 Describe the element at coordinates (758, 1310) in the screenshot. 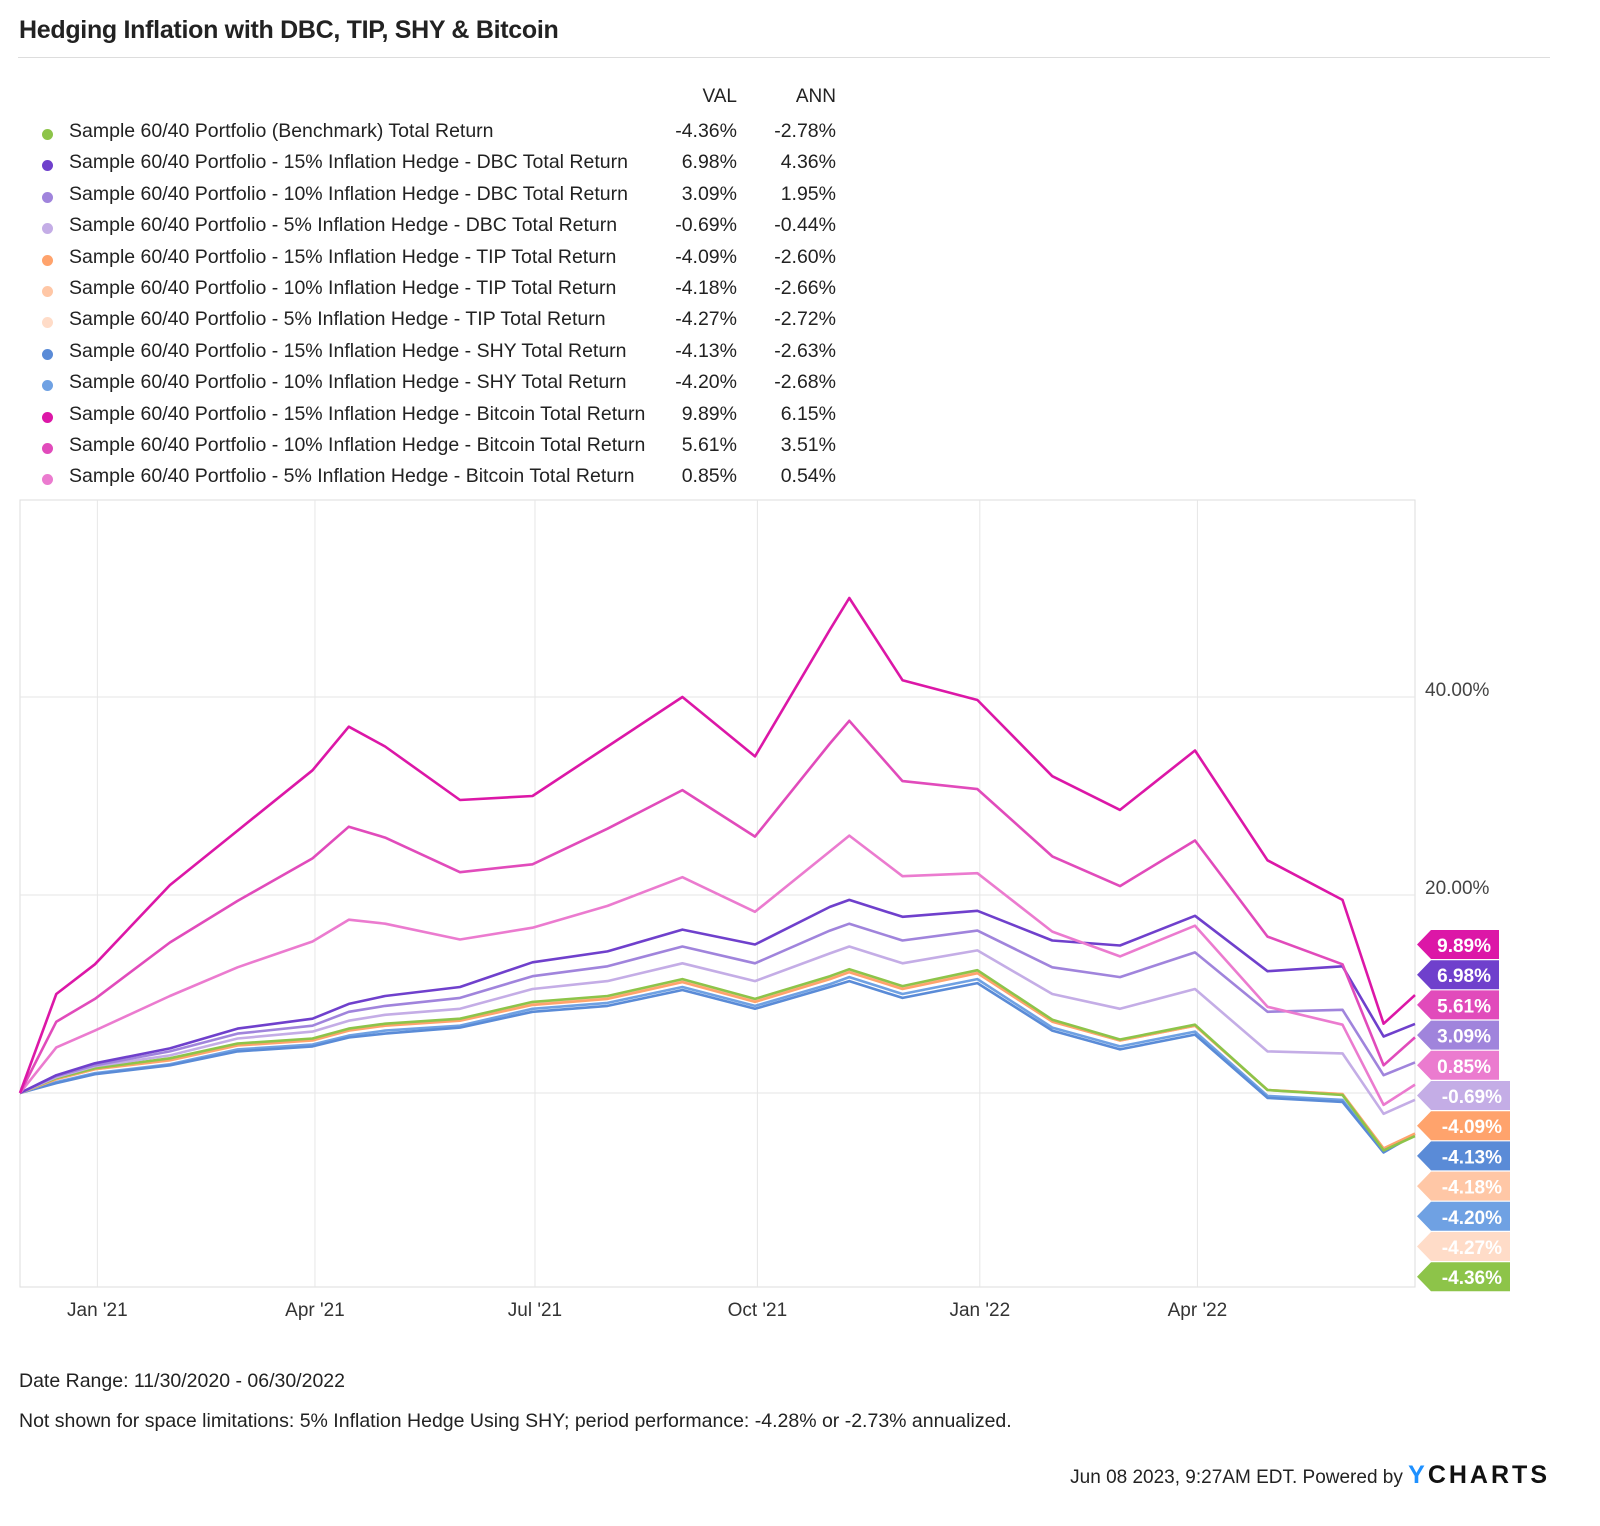

I see `x-tick-label: Oct '21` at that location.